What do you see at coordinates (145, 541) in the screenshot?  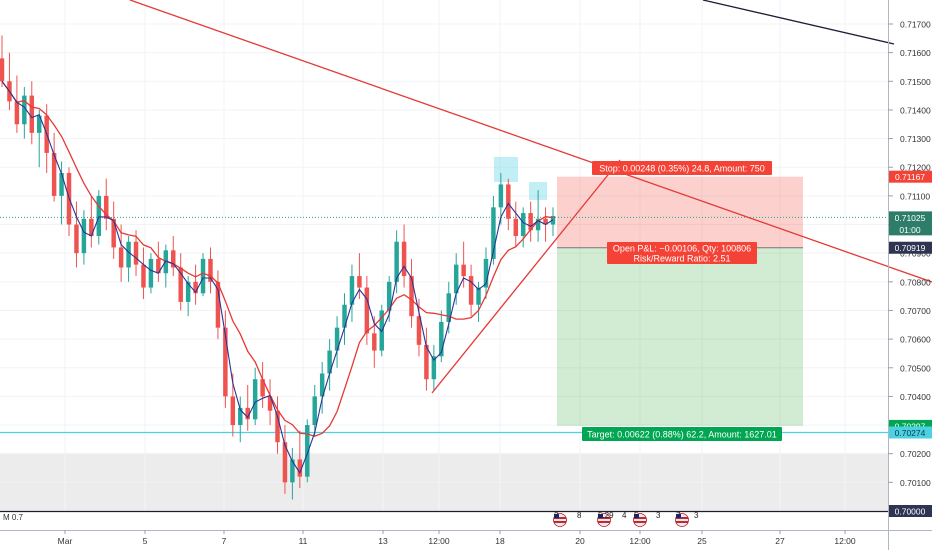 I see `time-tick-label: 5` at bounding box center [145, 541].